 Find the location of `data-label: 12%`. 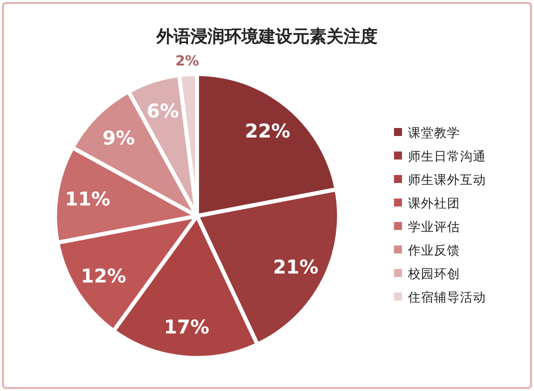

data-label: 12% is located at coordinates (103, 276).